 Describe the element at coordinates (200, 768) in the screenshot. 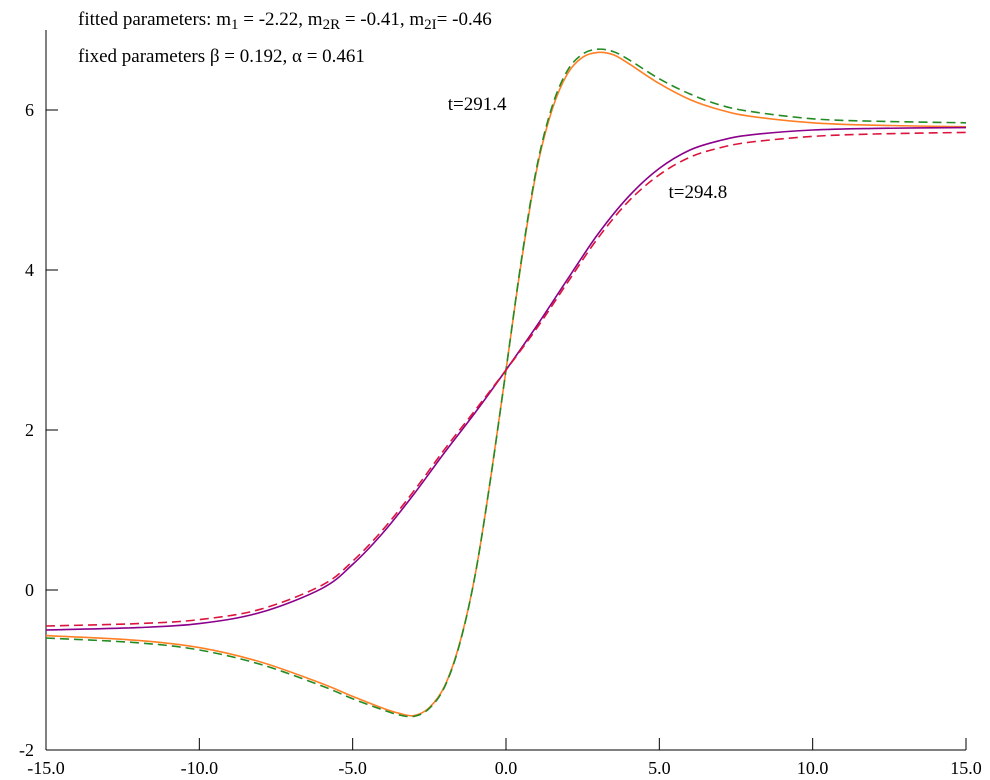

I see `x-tick-label: -10.0` at that location.